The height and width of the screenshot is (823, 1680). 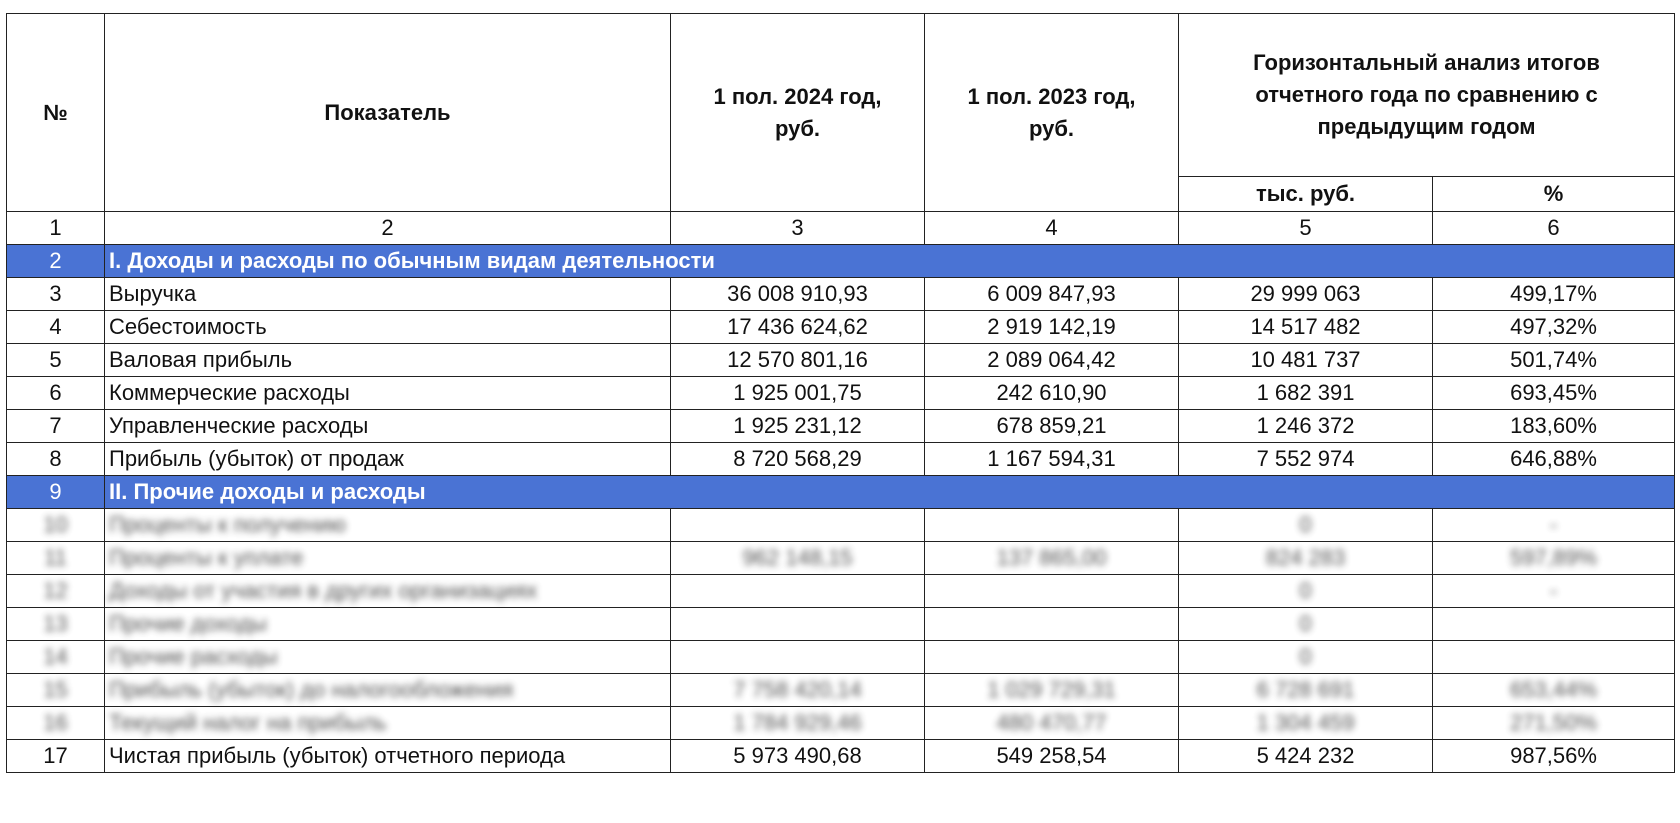 What do you see at coordinates (55, 294) in the screenshot?
I see `row-number: 3` at bounding box center [55, 294].